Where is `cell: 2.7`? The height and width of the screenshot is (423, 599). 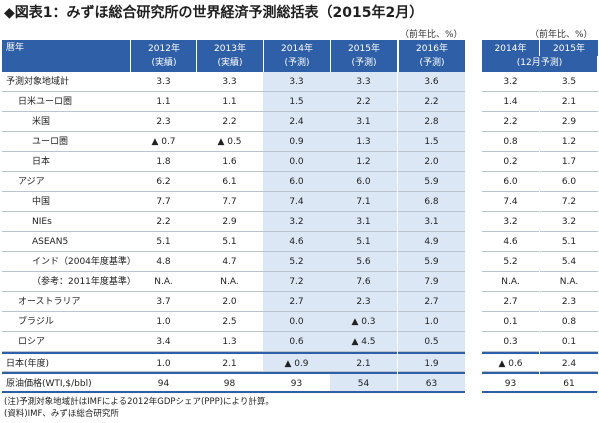
cell: 2.7 is located at coordinates (296, 302).